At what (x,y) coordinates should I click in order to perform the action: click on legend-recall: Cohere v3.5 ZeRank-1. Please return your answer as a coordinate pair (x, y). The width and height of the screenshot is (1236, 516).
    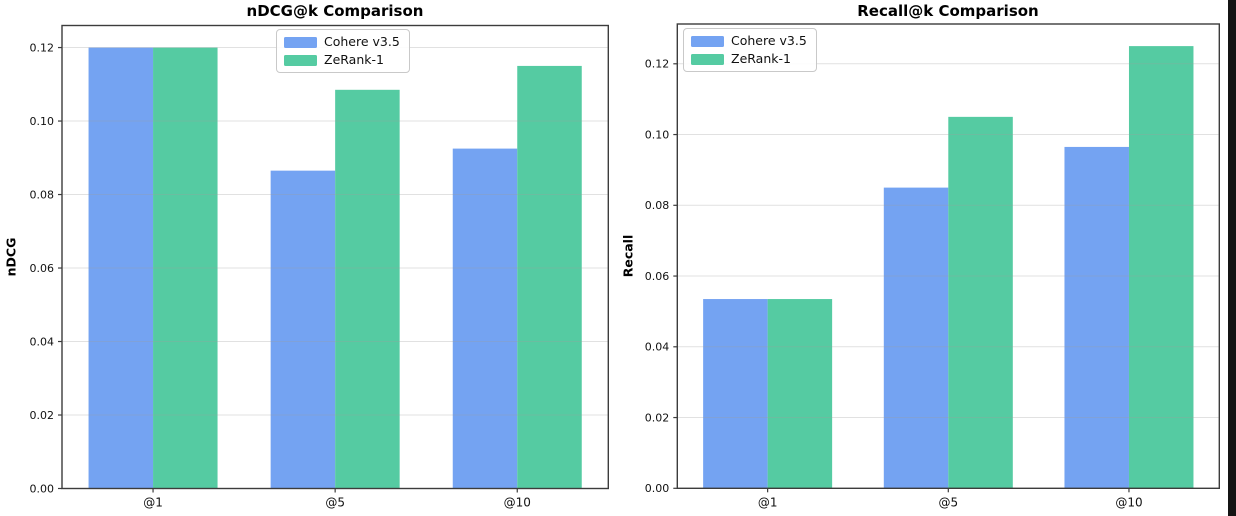
    Looking at the image, I should click on (750, 50).